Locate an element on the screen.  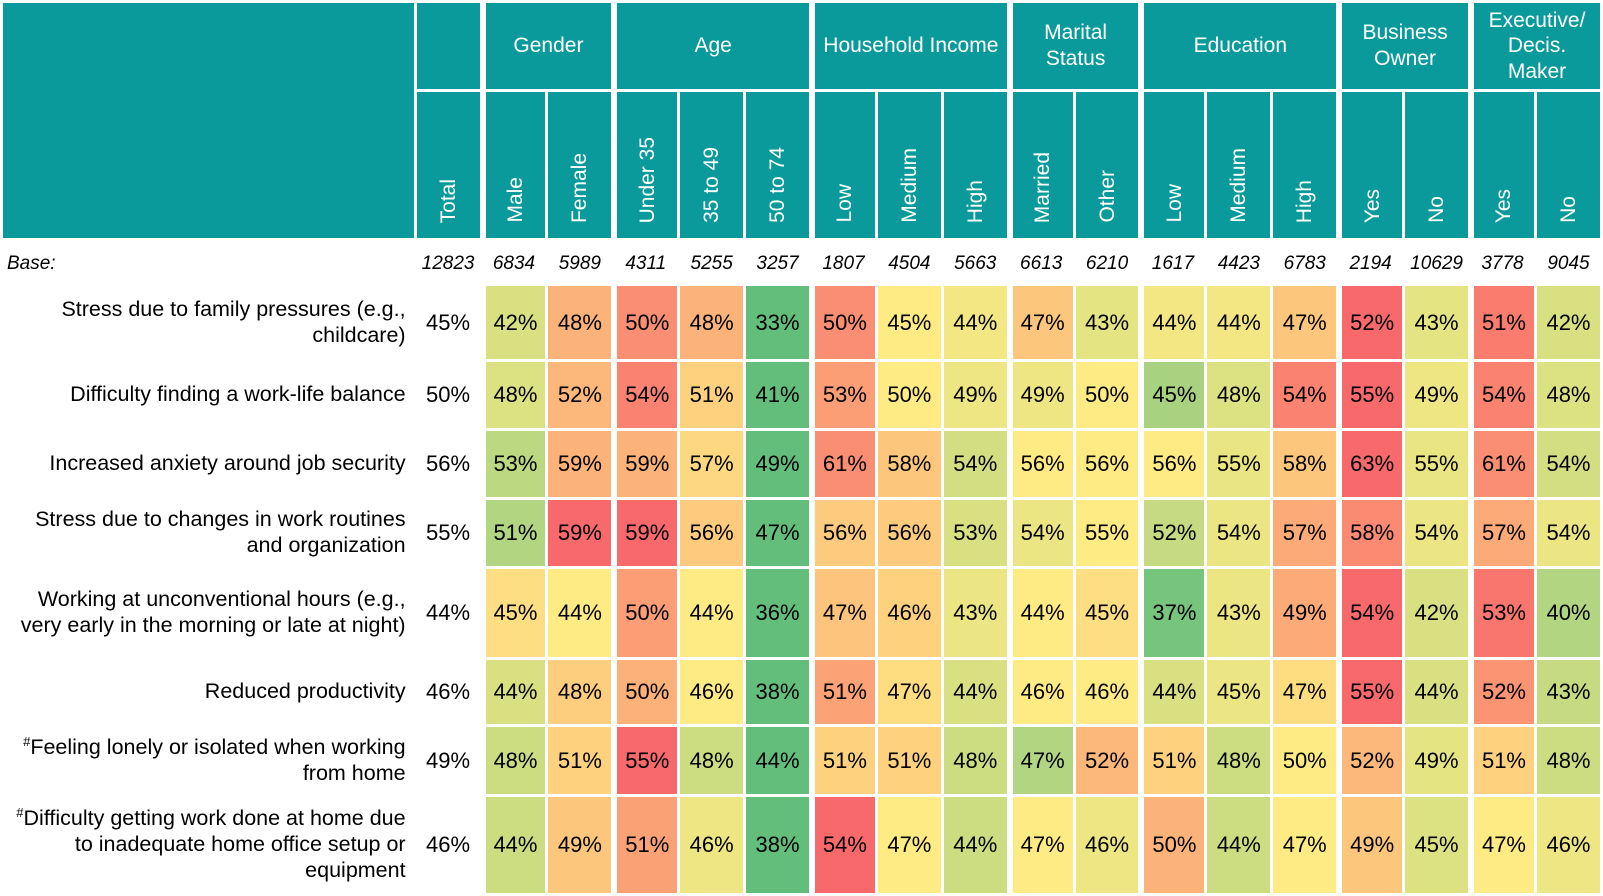
column-label: Yes is located at coordinates (1372, 205).